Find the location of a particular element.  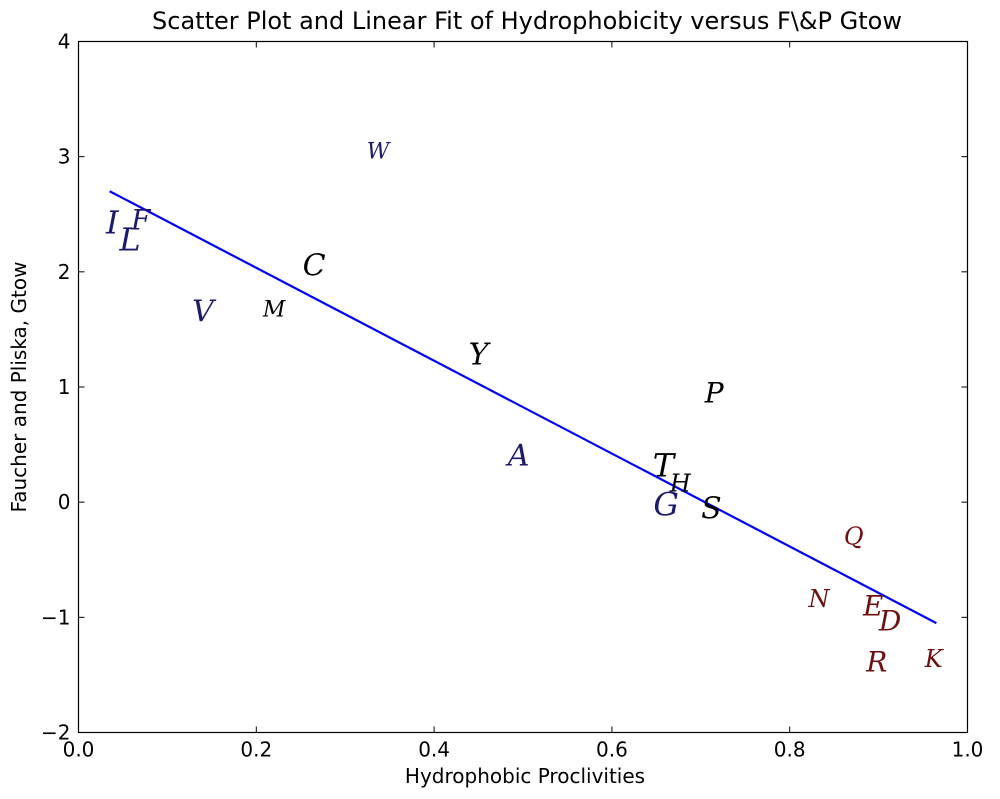

x-tick-label: 0.4 is located at coordinates (434, 750).